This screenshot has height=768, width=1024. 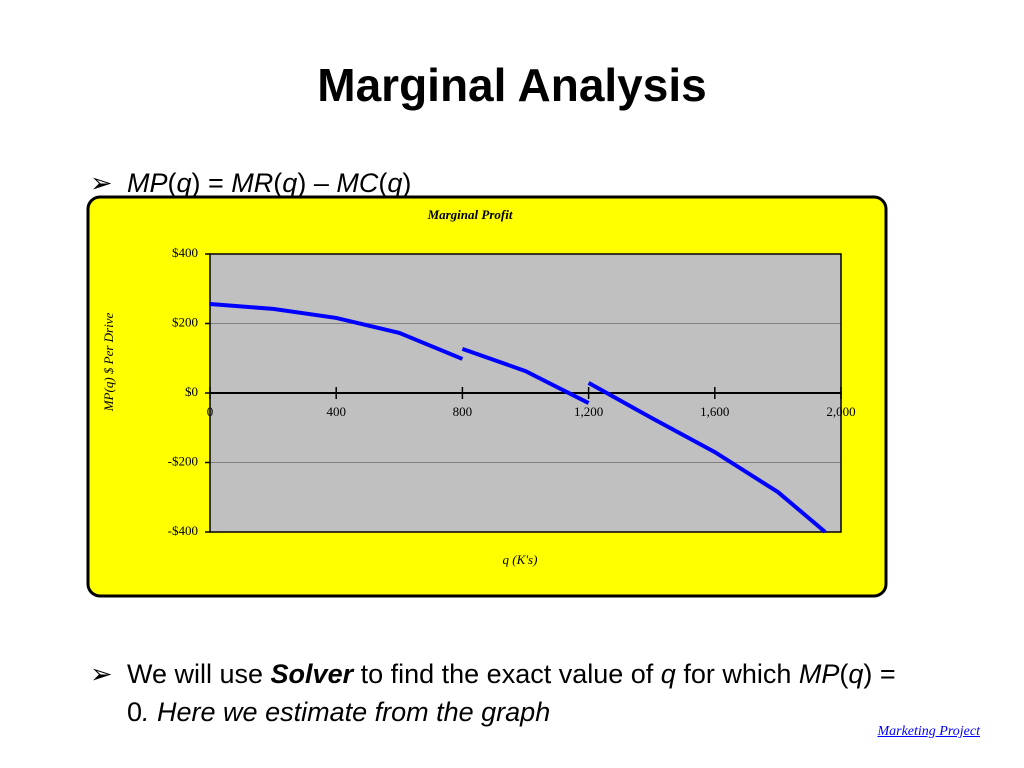 I want to click on y-axis-label: MP(q) $ Per Drive, so click(x=108, y=363).